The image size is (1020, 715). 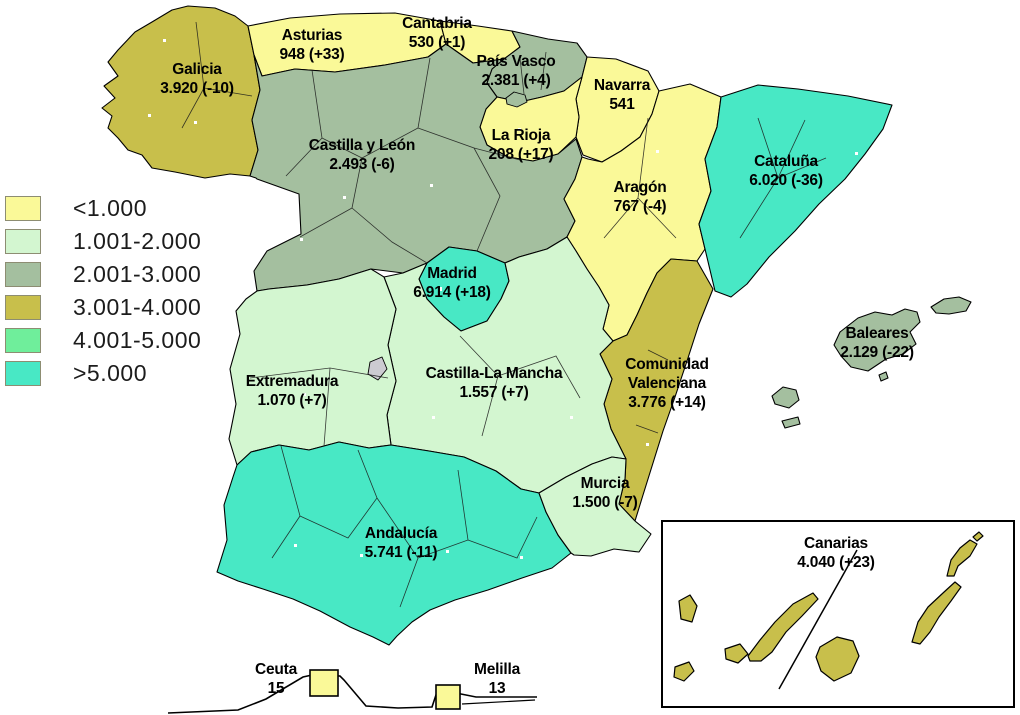 What do you see at coordinates (791, 422) in the screenshot?
I see `island-formentera-shape` at bounding box center [791, 422].